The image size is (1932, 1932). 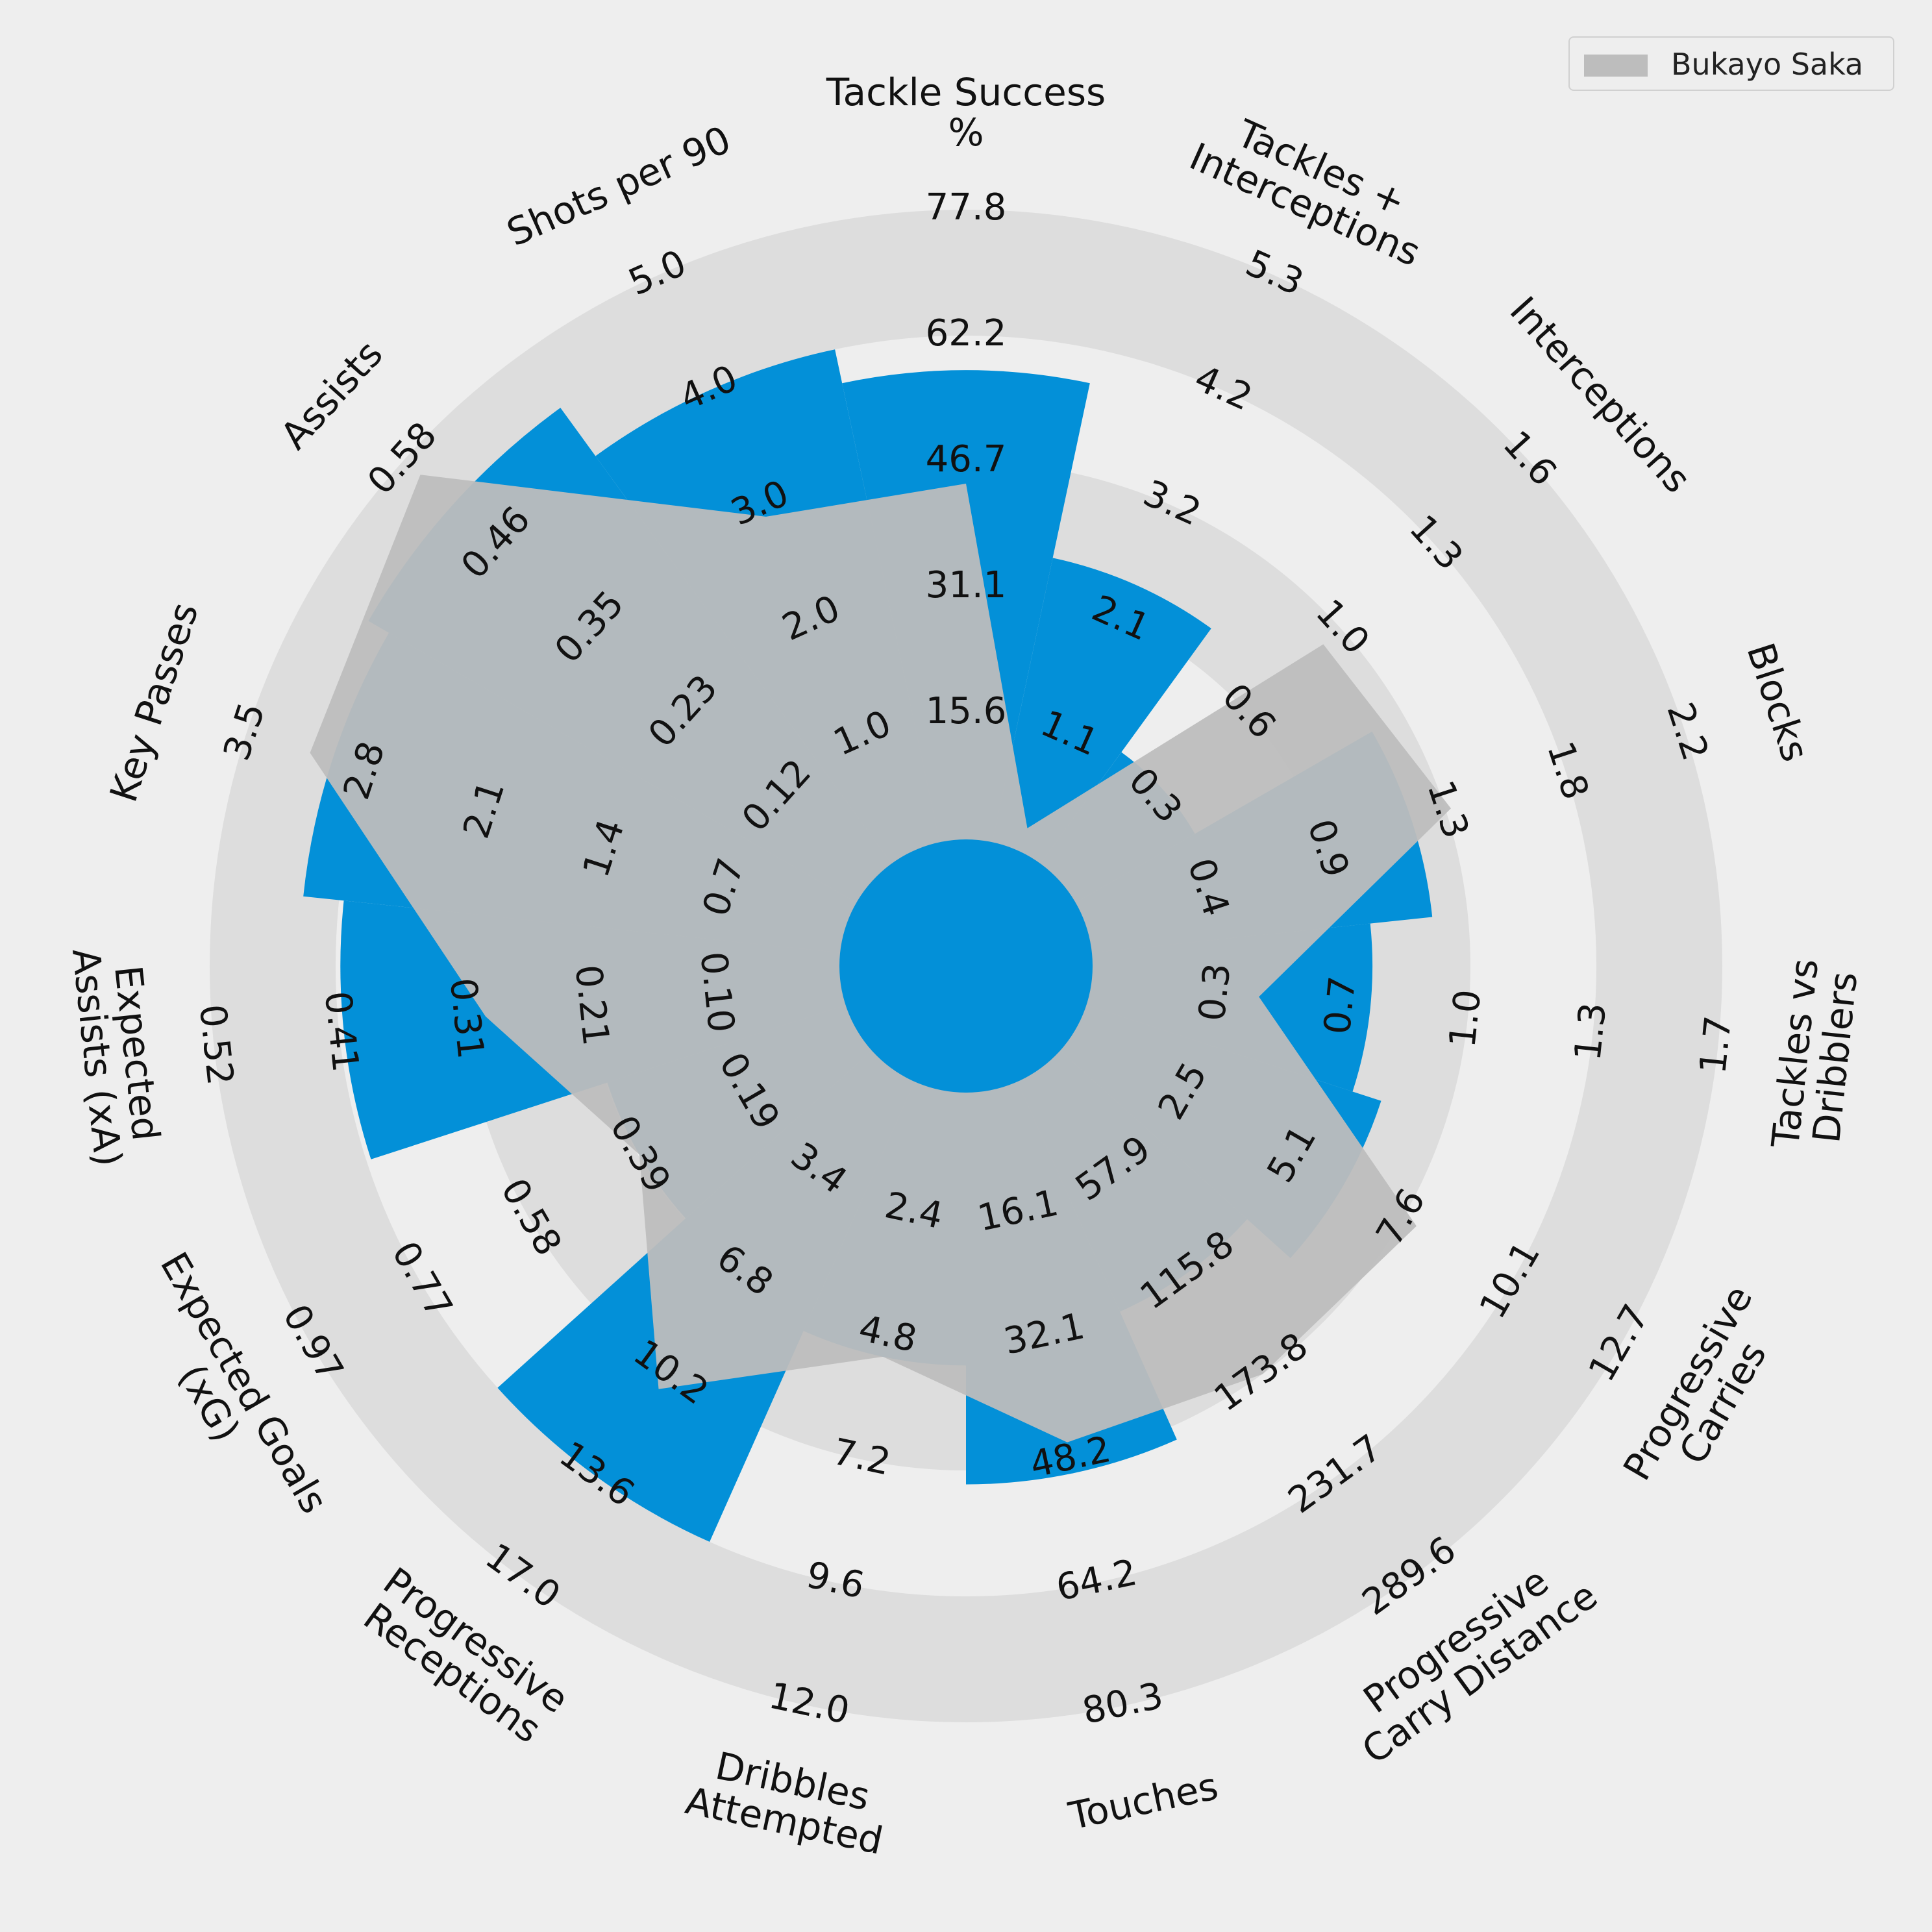 What do you see at coordinates (1313, 186) in the screenshot?
I see `parameter-label: Tackles +Interceptions` at bounding box center [1313, 186].